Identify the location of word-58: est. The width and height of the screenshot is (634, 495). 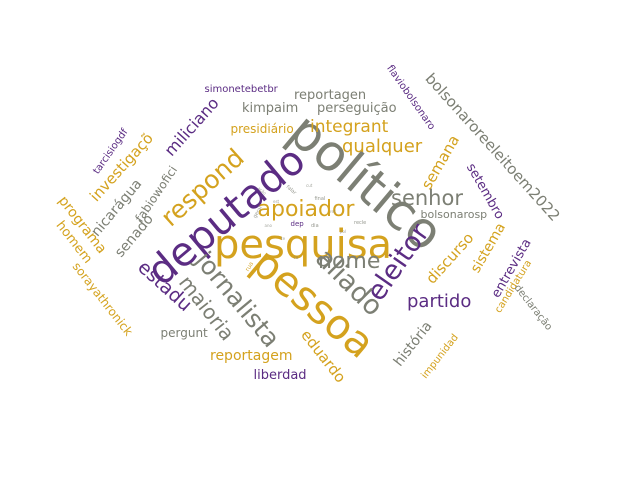
(276, 201).